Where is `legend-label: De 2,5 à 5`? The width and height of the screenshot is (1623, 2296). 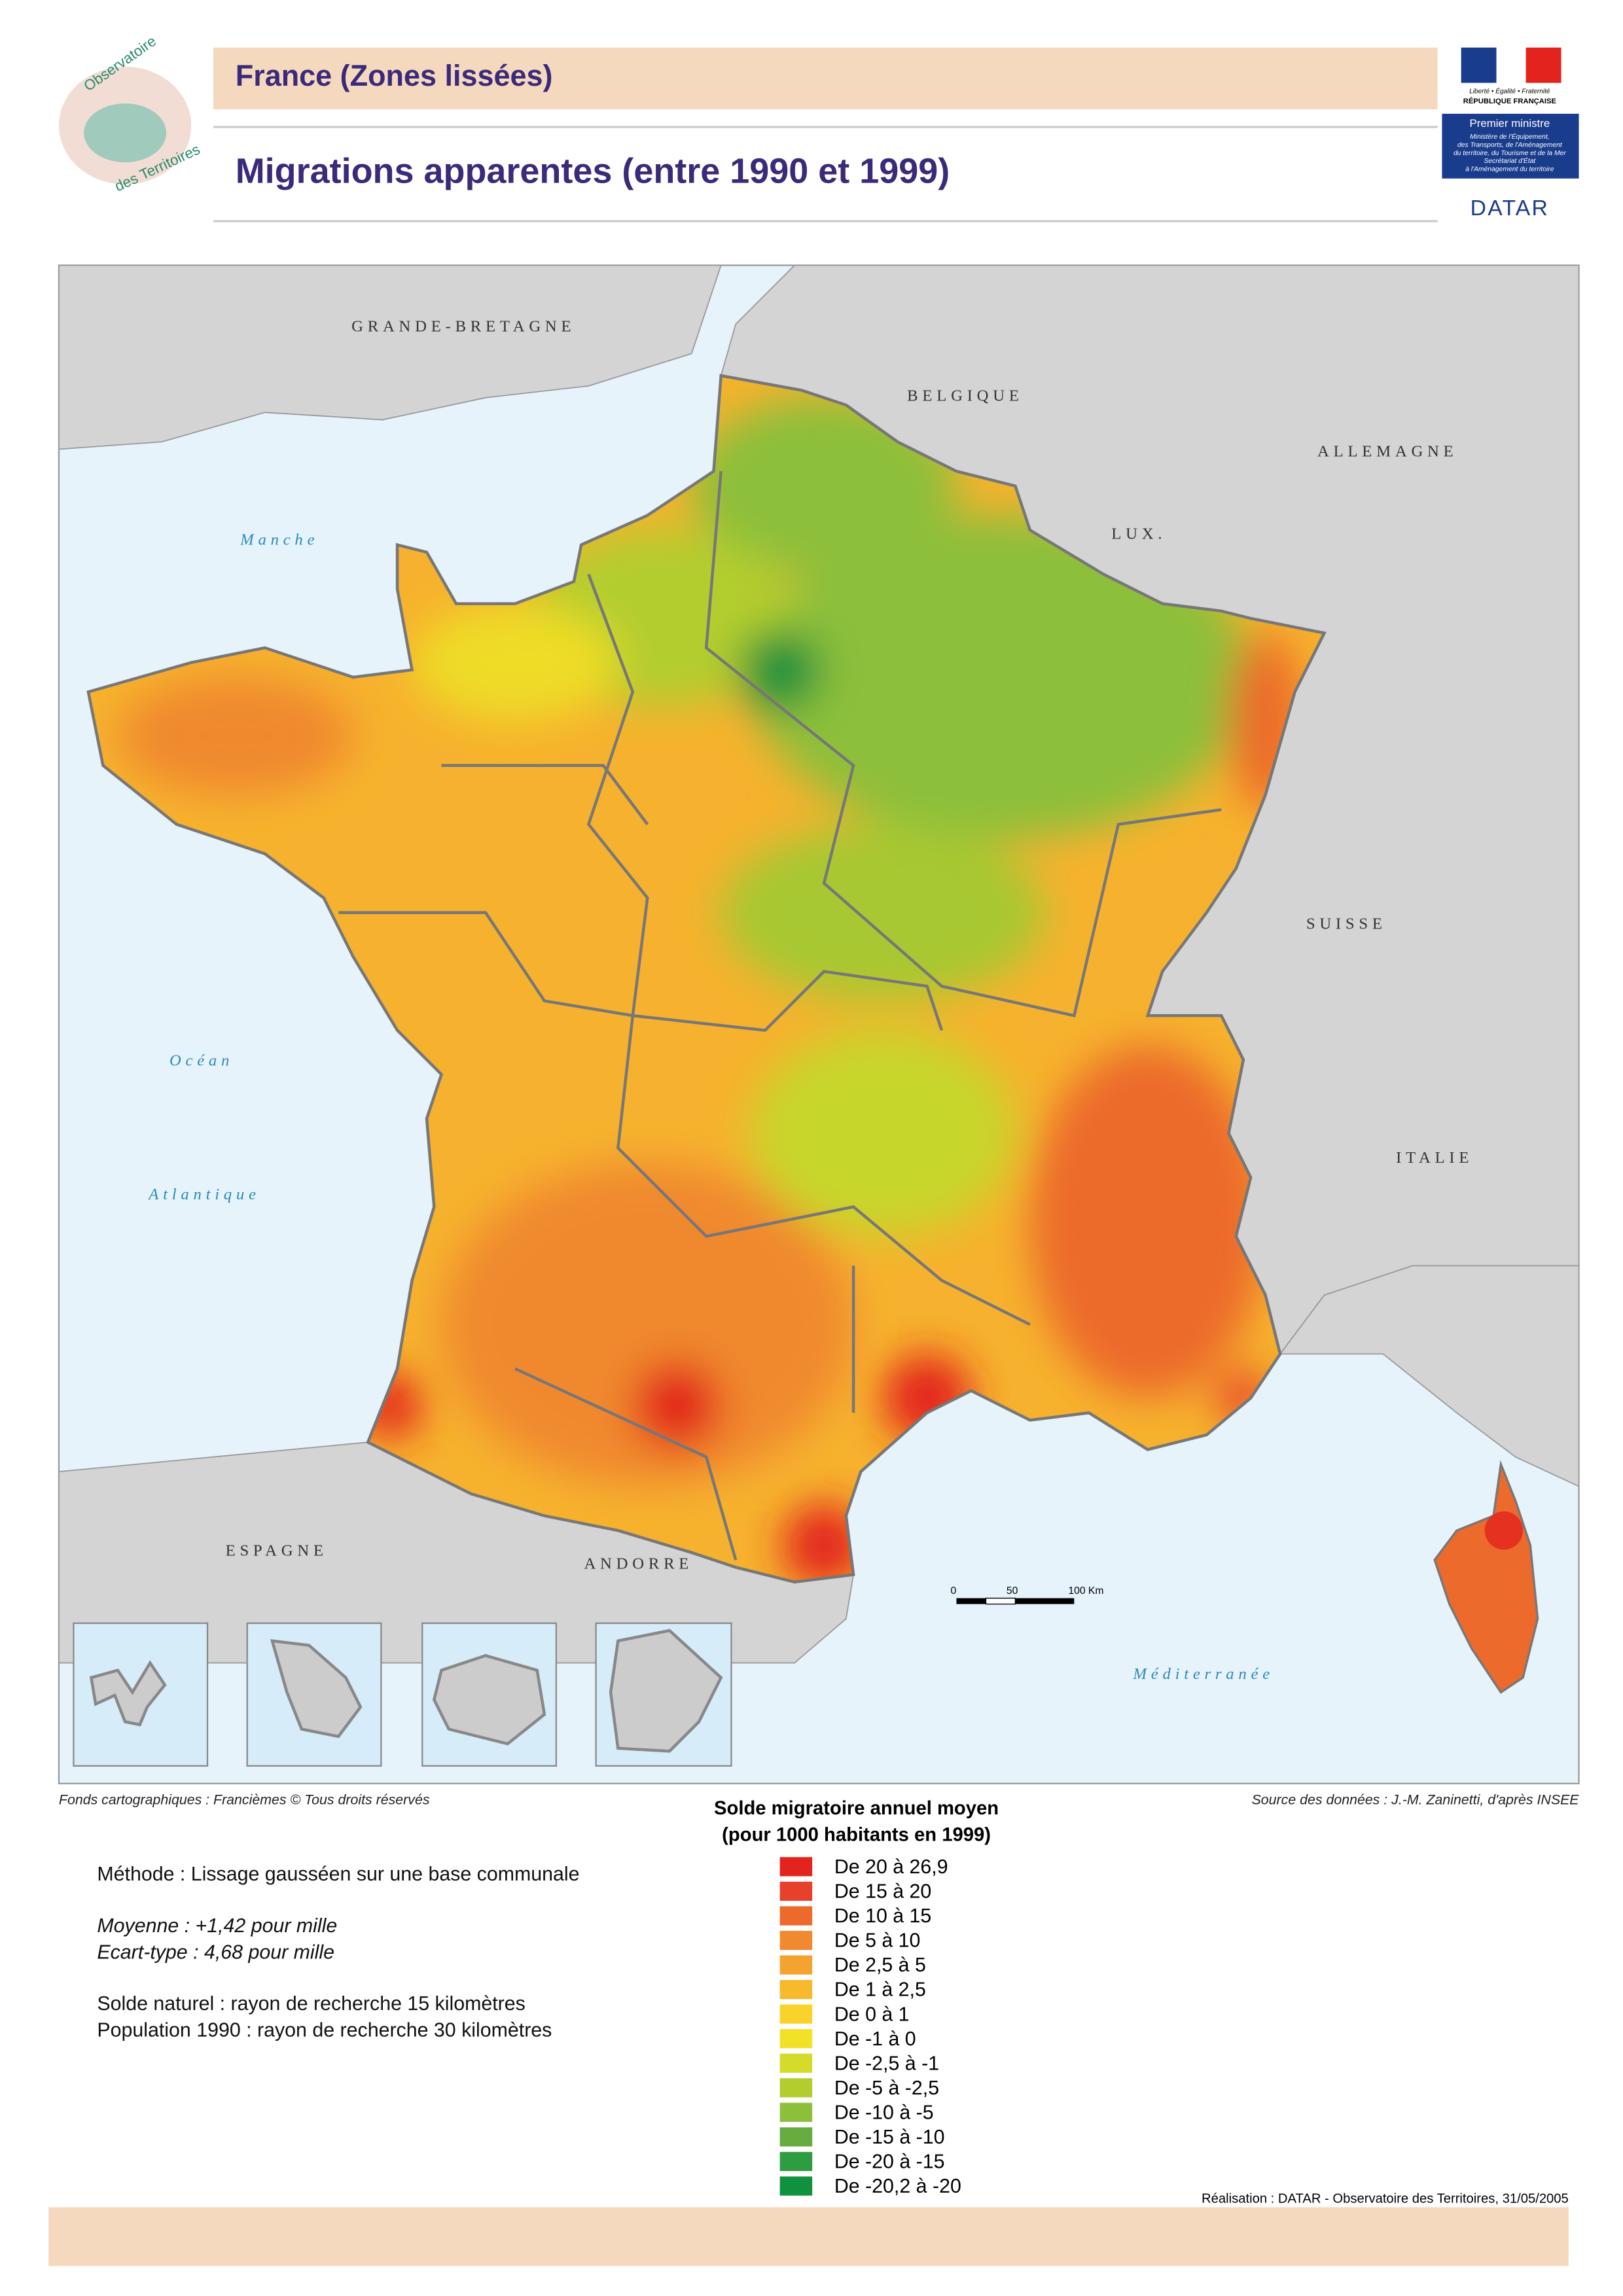 legend-label: De 2,5 à 5 is located at coordinates (880, 1965).